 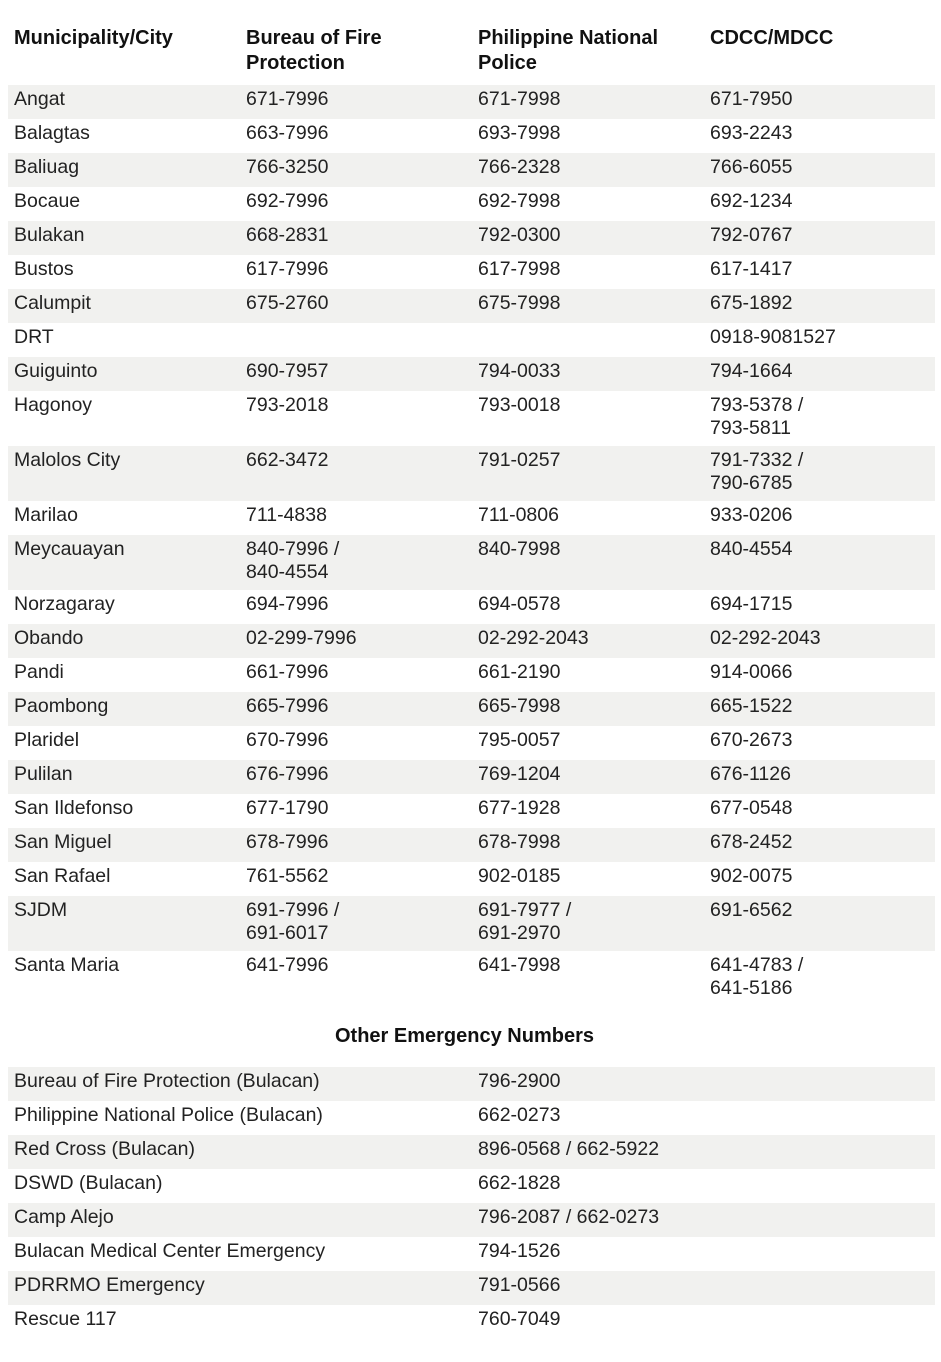 I want to click on pnp-number-cell: 769-1204, so click(x=588, y=777).